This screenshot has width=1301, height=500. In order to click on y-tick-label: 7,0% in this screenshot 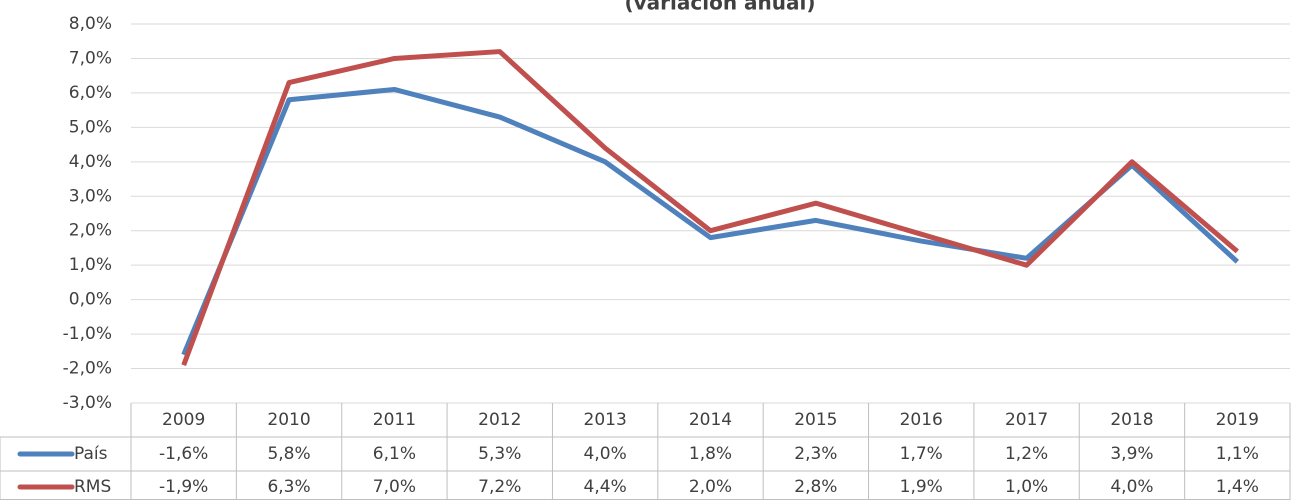, I will do `click(90, 58)`.